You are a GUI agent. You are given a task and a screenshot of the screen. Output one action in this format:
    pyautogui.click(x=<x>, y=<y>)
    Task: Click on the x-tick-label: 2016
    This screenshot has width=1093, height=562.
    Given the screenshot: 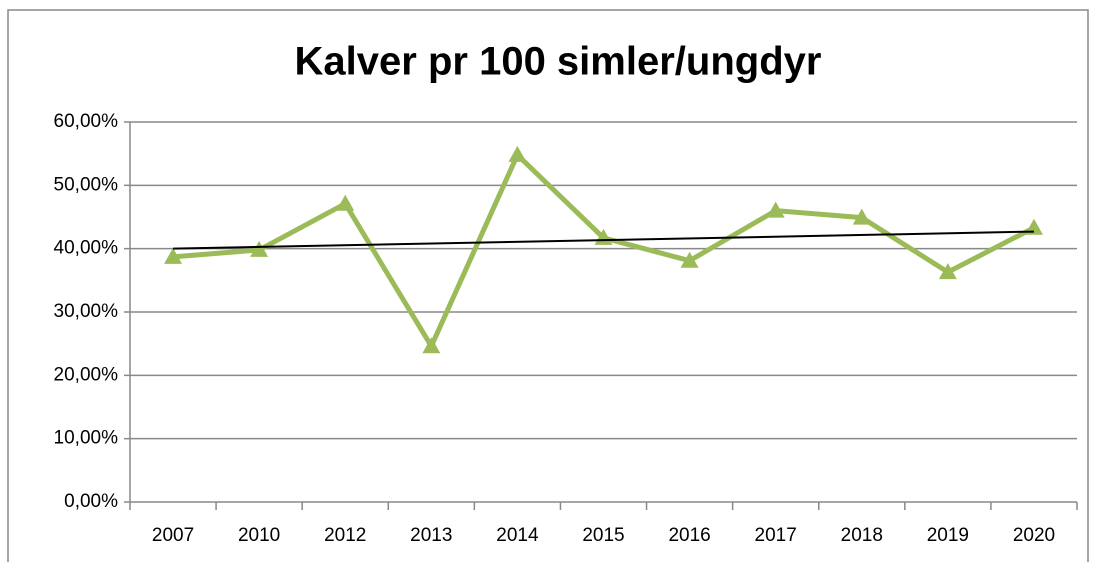 What is the action you would take?
    pyautogui.click(x=689, y=535)
    